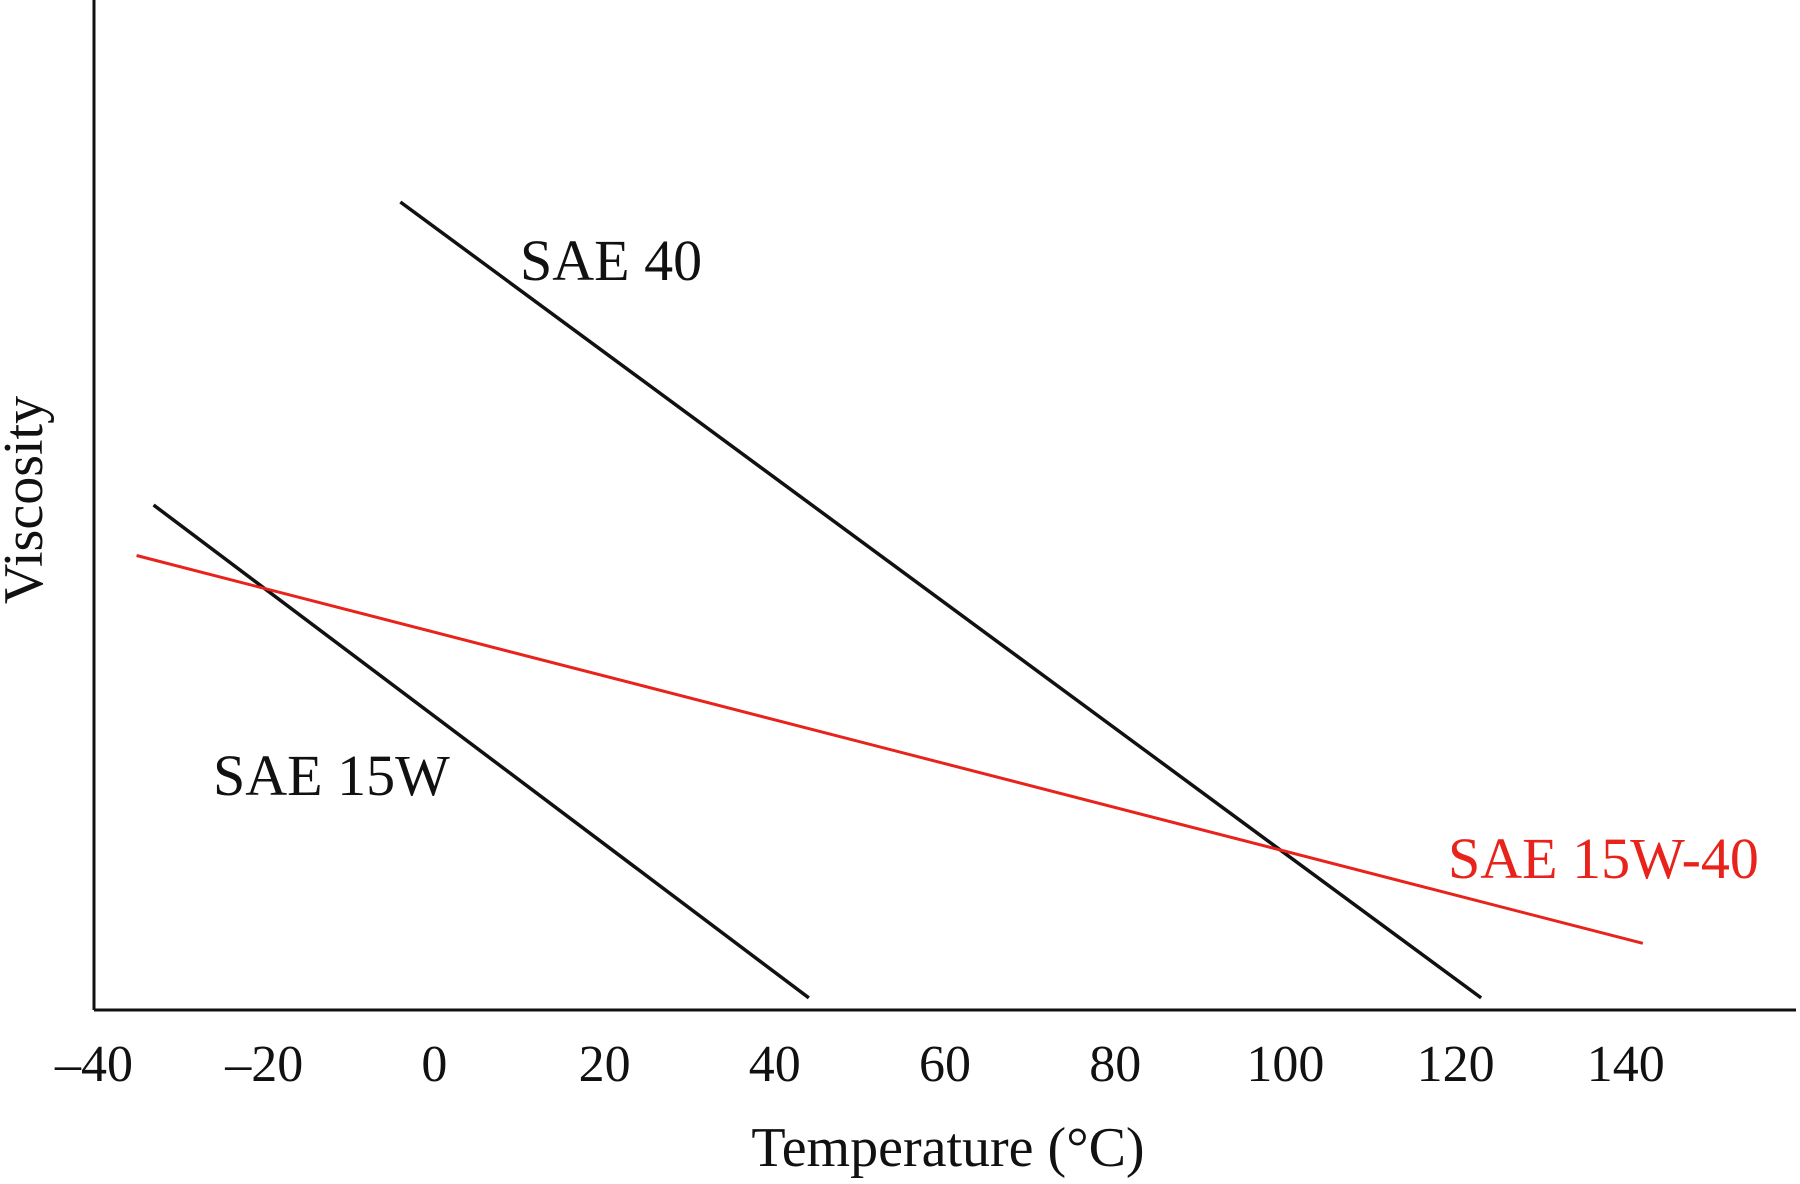 The image size is (1800, 1184). I want to click on x-tick-label: 100, so click(1285, 1064).